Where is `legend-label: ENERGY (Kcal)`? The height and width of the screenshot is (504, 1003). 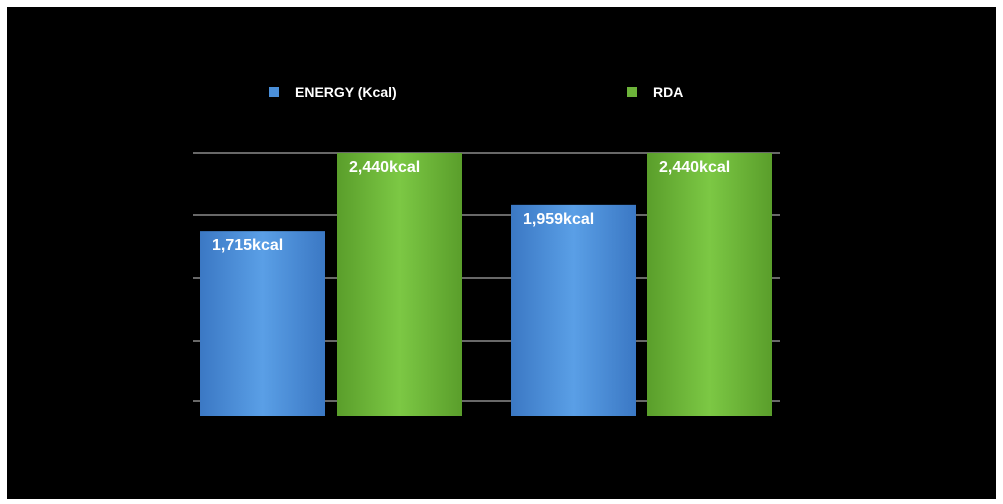
legend-label: ENERGY (Kcal) is located at coordinates (346, 92).